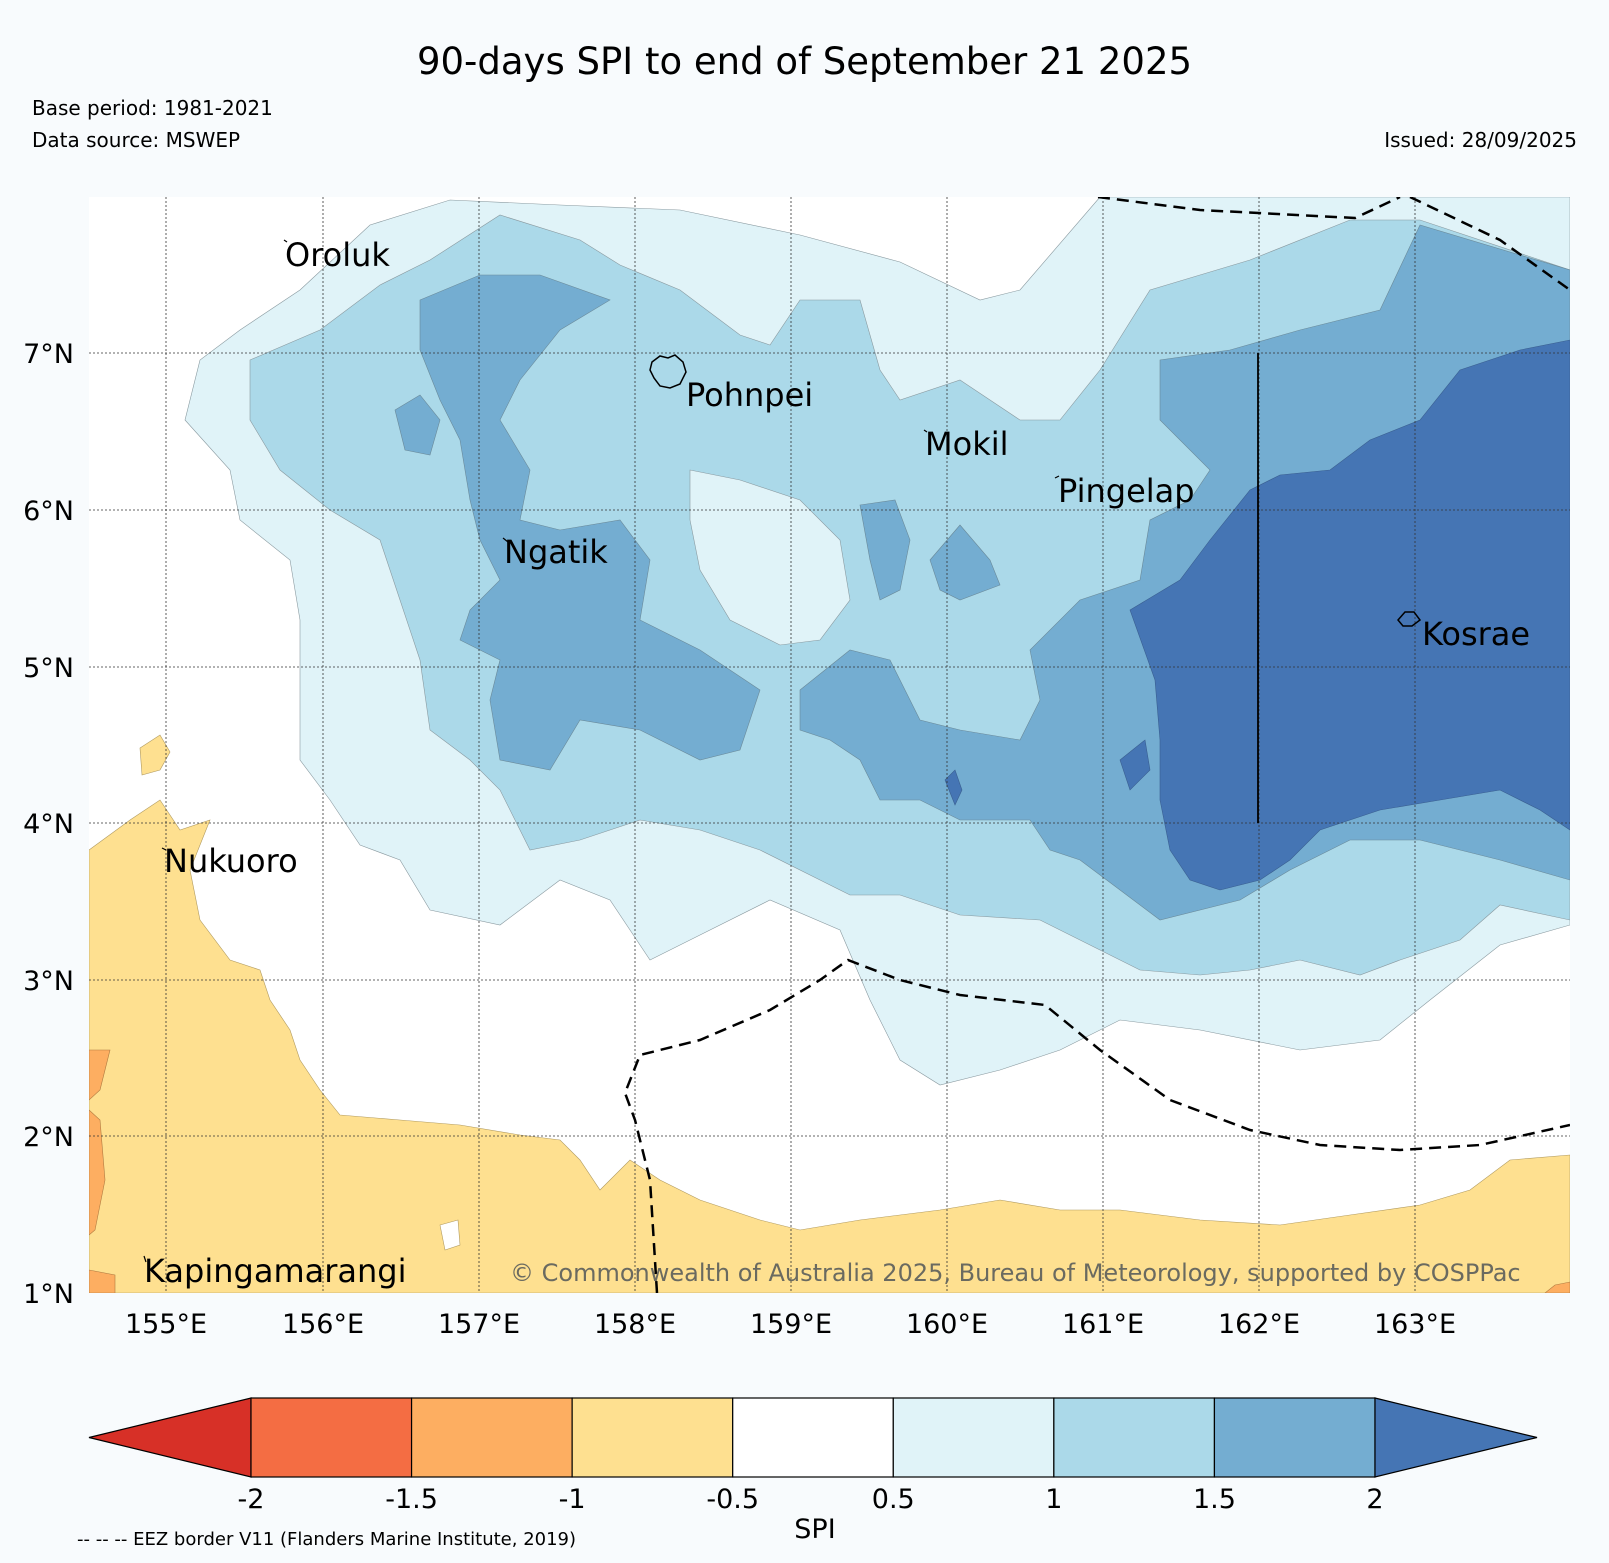  I want to click on band-1.5-2-c, so click(885, 550).